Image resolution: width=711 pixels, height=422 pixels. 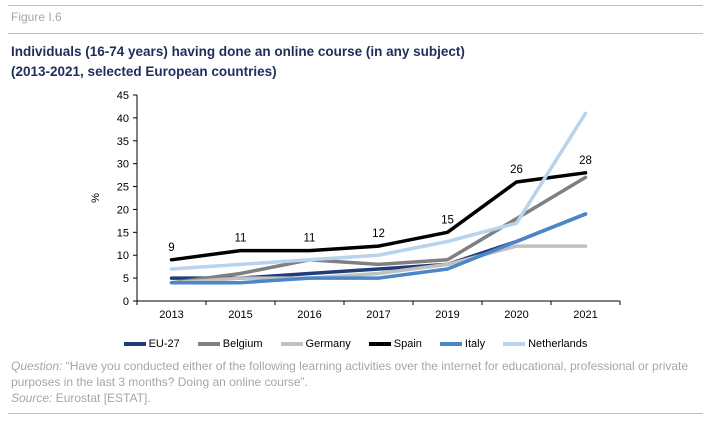 I want to click on series-line-spain, so click(x=378, y=216).